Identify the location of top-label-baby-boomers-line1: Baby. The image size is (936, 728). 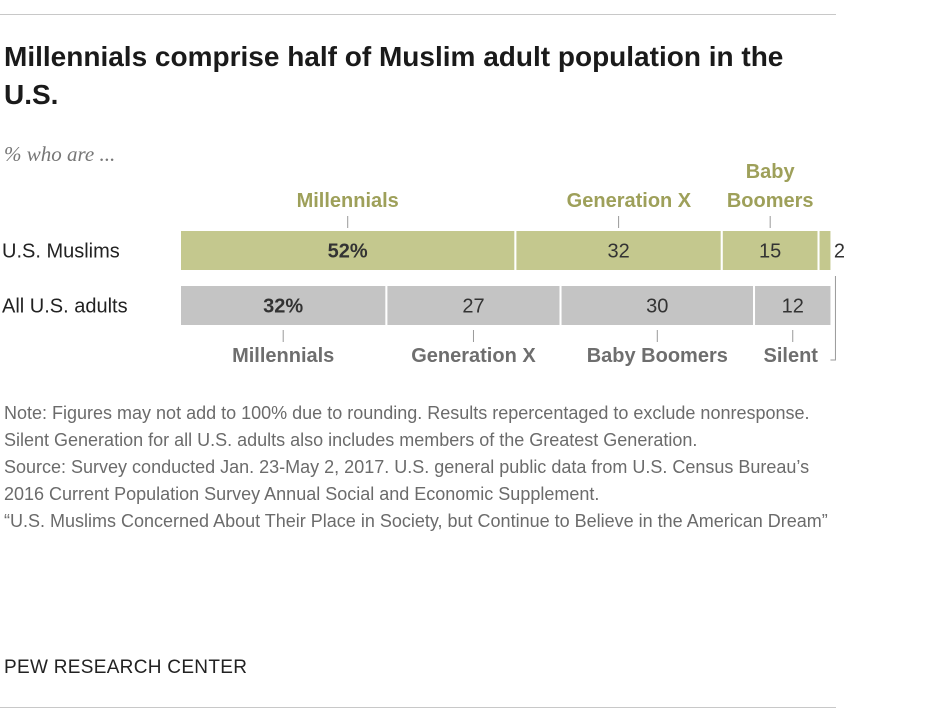
(771, 172).